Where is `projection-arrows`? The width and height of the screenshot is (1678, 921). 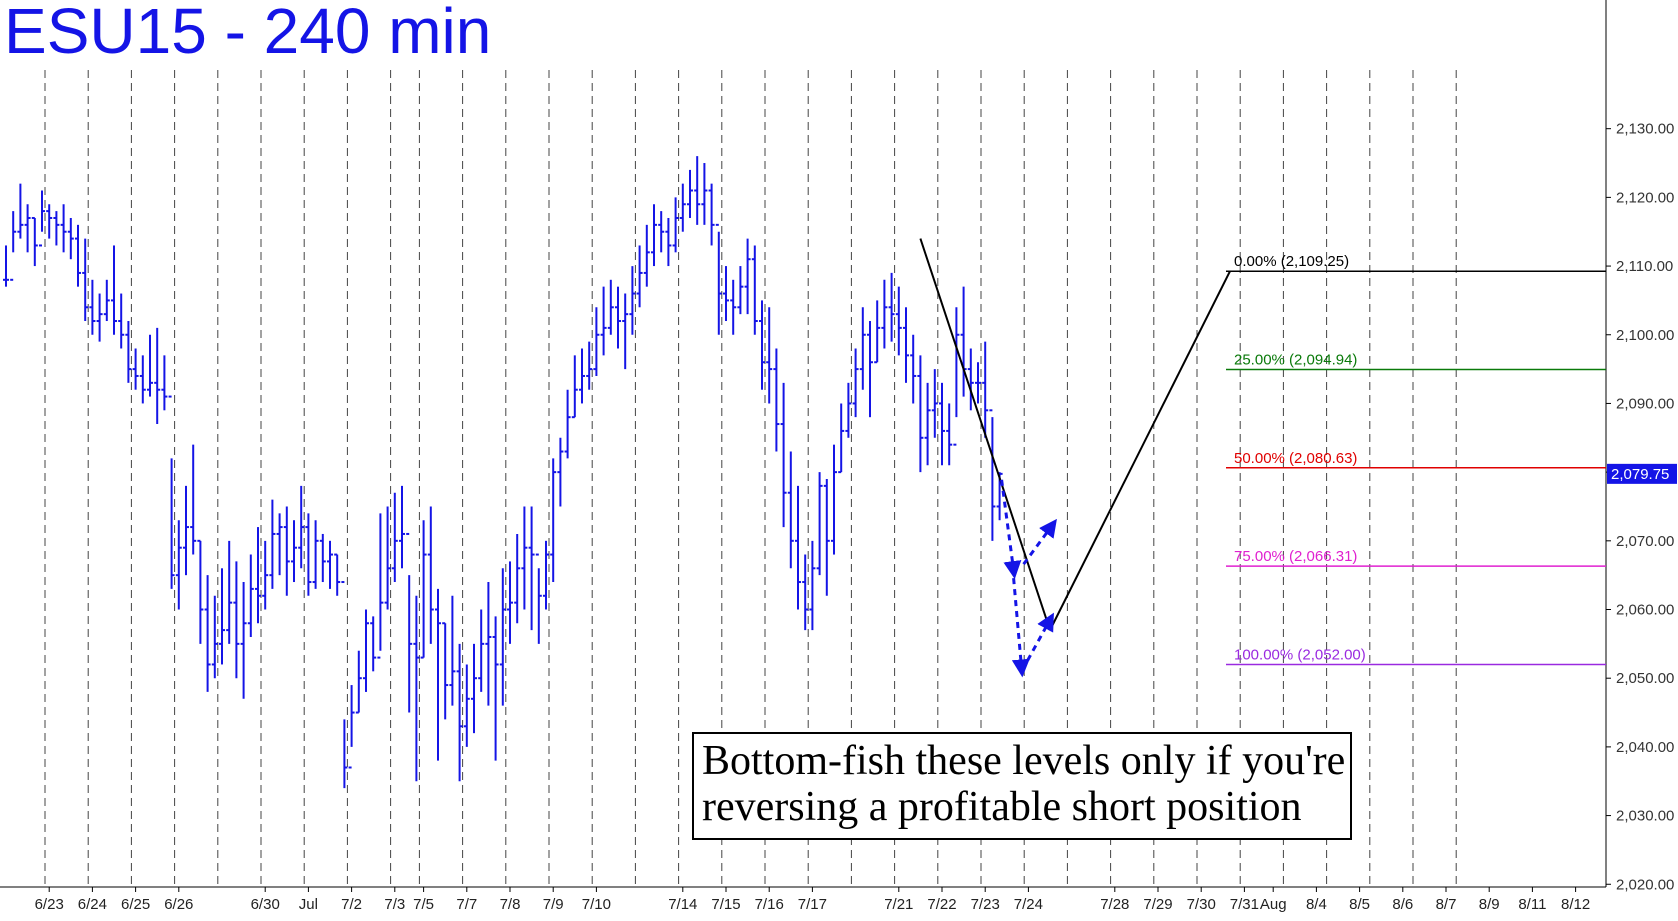
projection-arrows is located at coordinates (1028, 578).